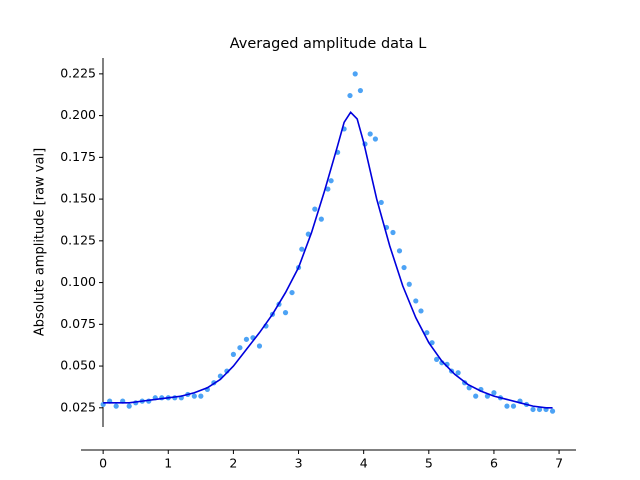  I want to click on y-axis-label: Absolute amplitude [raw val], so click(40, 242).